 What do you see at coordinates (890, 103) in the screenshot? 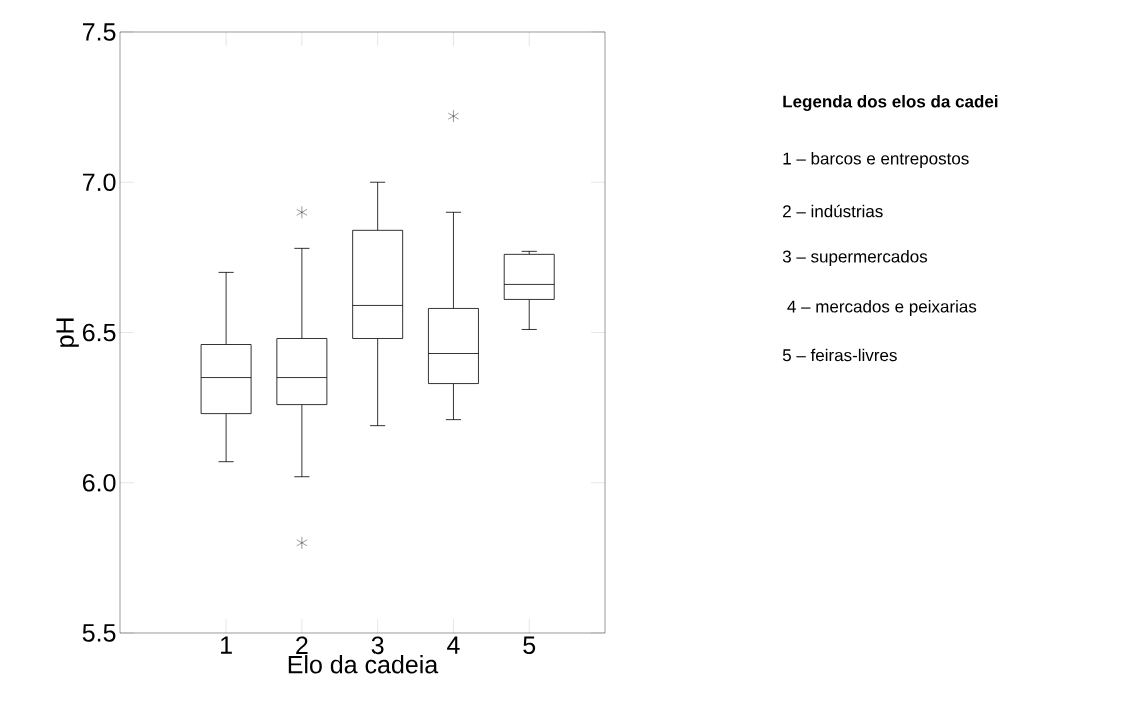
I see `text: Legenda dos elos da cadei` at bounding box center [890, 103].